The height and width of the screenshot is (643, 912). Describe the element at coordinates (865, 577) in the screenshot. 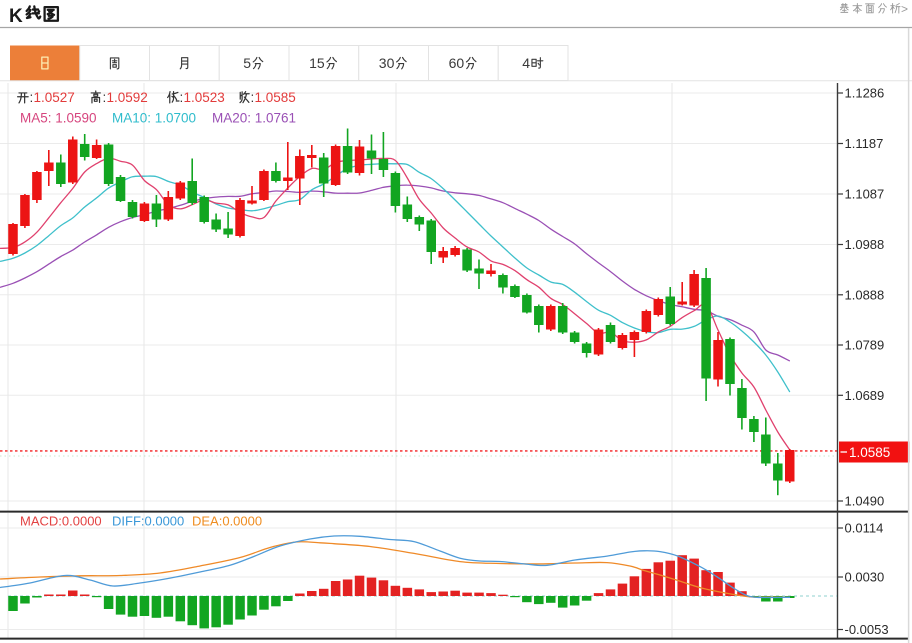

I see `svg-text: 0.0030` at that location.